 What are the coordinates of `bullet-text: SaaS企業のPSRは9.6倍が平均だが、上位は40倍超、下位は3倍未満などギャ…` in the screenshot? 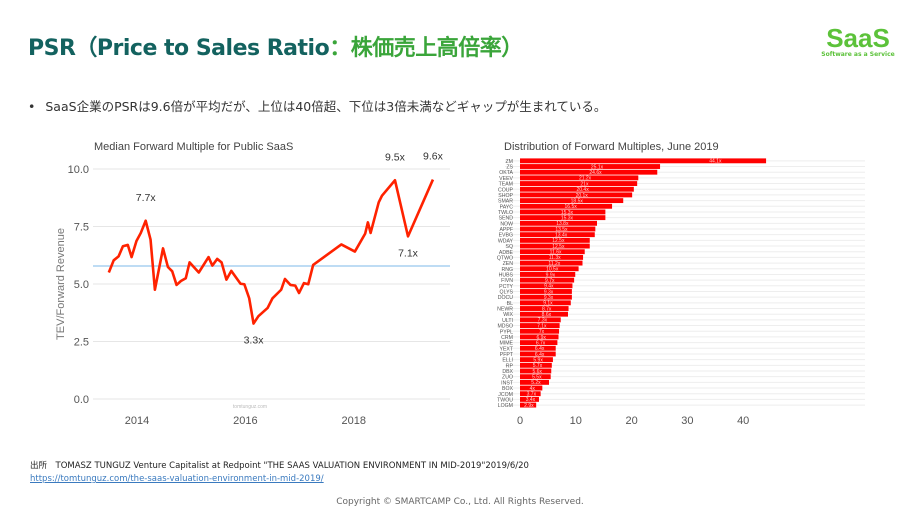 It's located at (326, 106).